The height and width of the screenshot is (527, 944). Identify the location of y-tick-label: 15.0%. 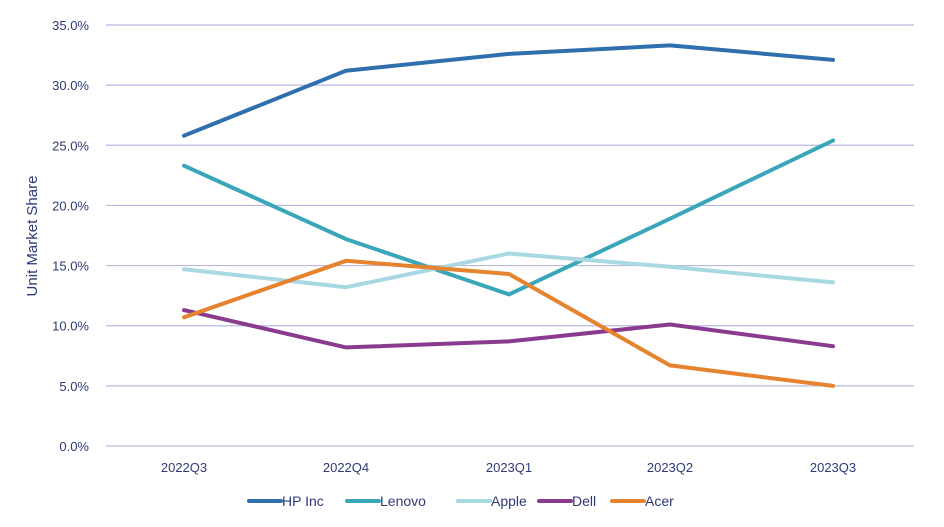
(70, 266).